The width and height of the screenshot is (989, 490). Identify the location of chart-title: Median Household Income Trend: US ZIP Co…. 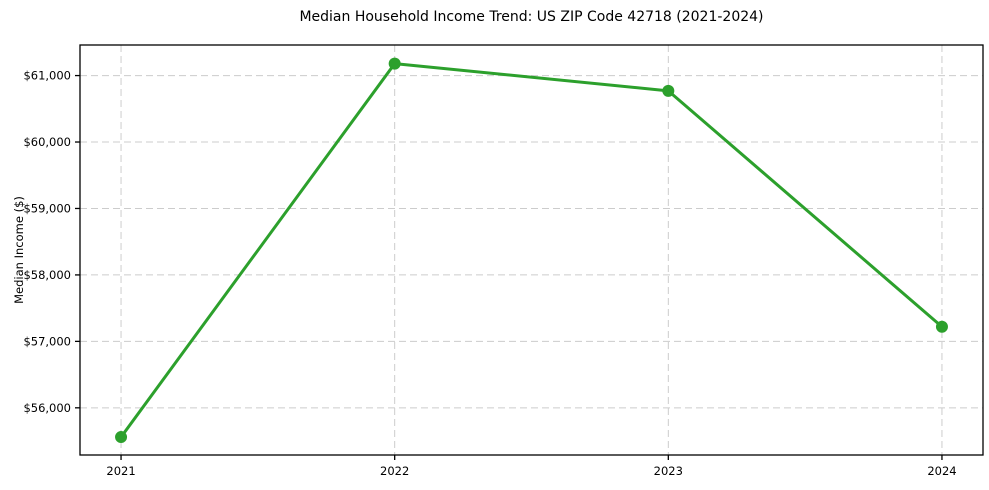
(531, 17).